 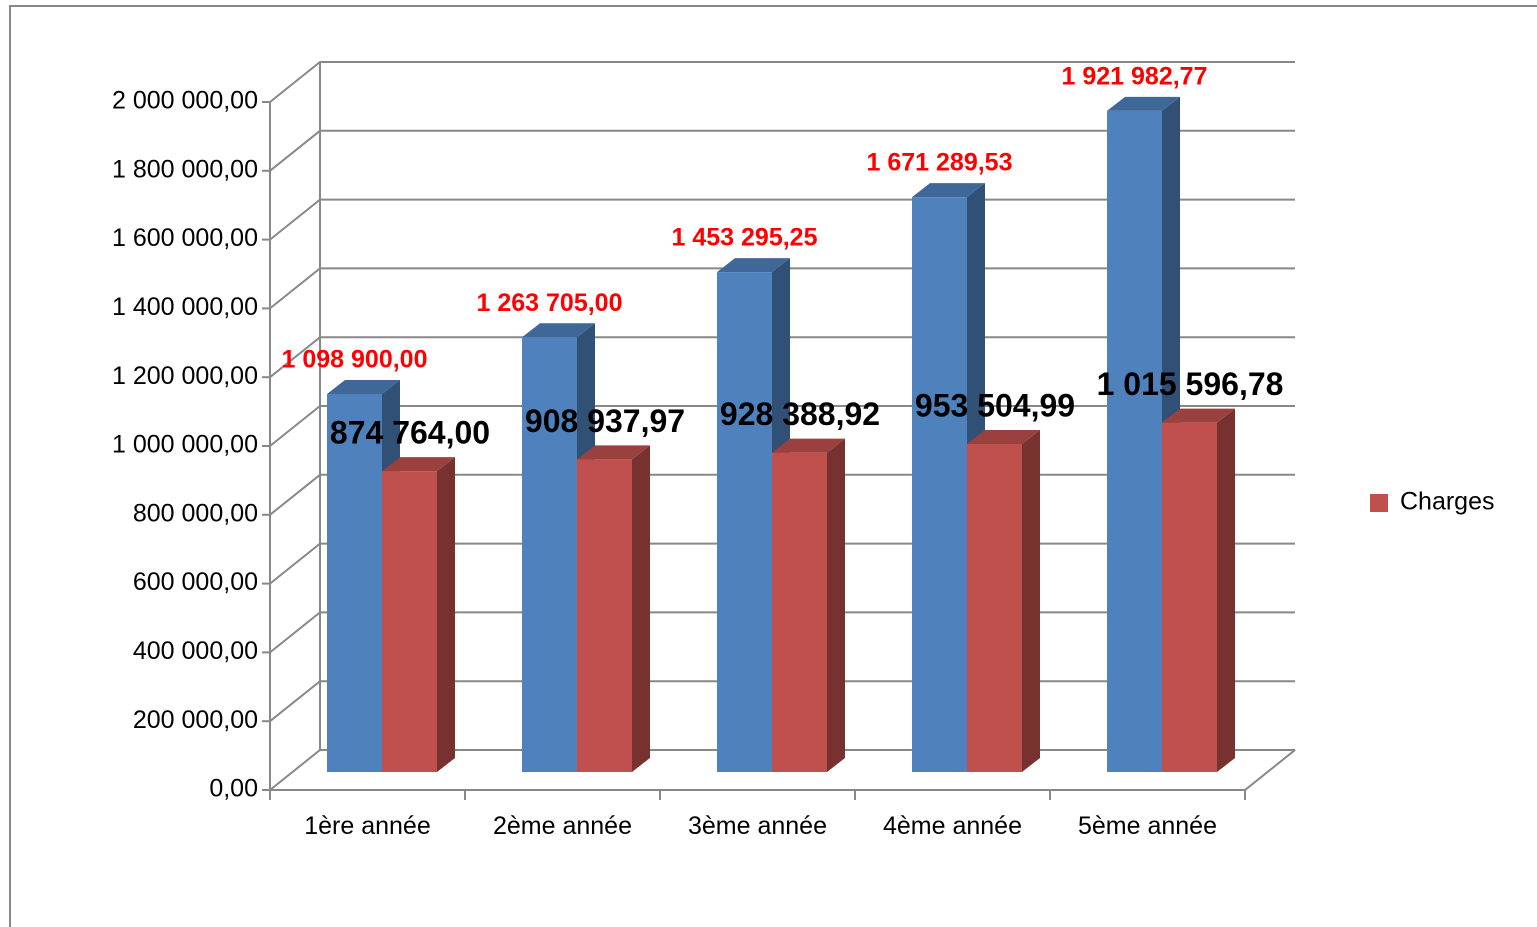 I want to click on y-tick-label: 200 000,00, so click(x=195, y=720).